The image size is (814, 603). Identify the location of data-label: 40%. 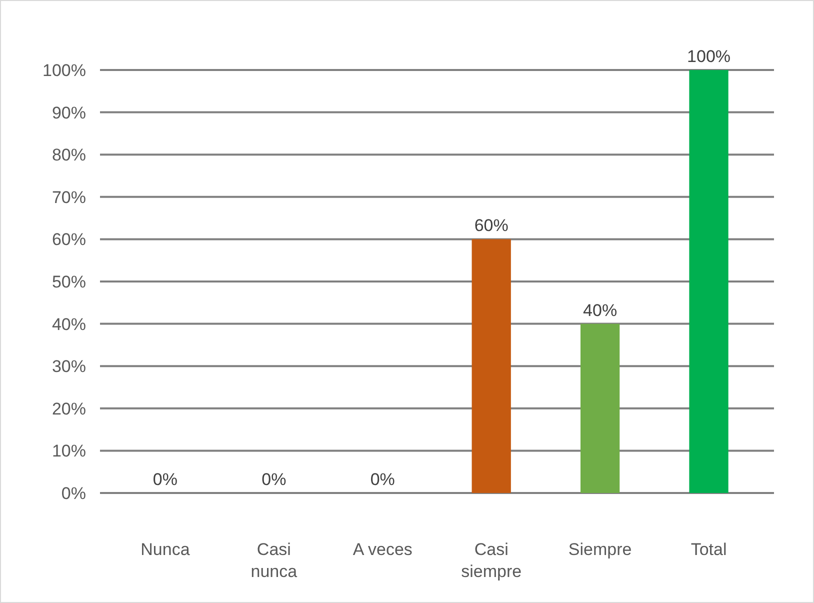
(600, 310).